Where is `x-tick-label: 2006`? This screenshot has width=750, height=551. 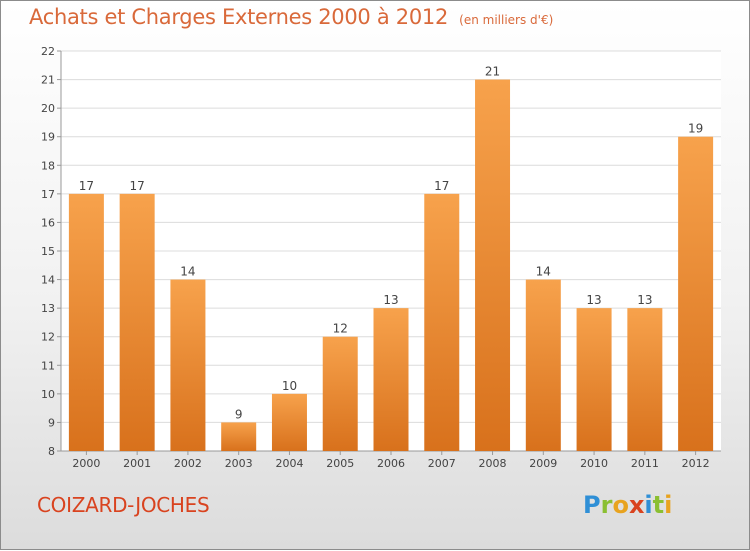
x-tick-label: 2006 is located at coordinates (391, 463).